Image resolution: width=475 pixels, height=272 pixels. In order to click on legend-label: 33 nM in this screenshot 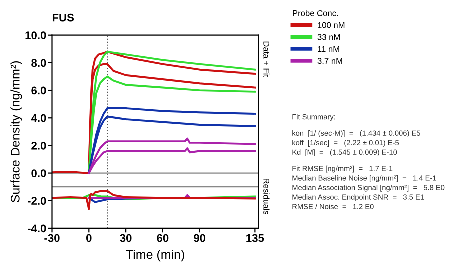, I will do `click(329, 37)`.